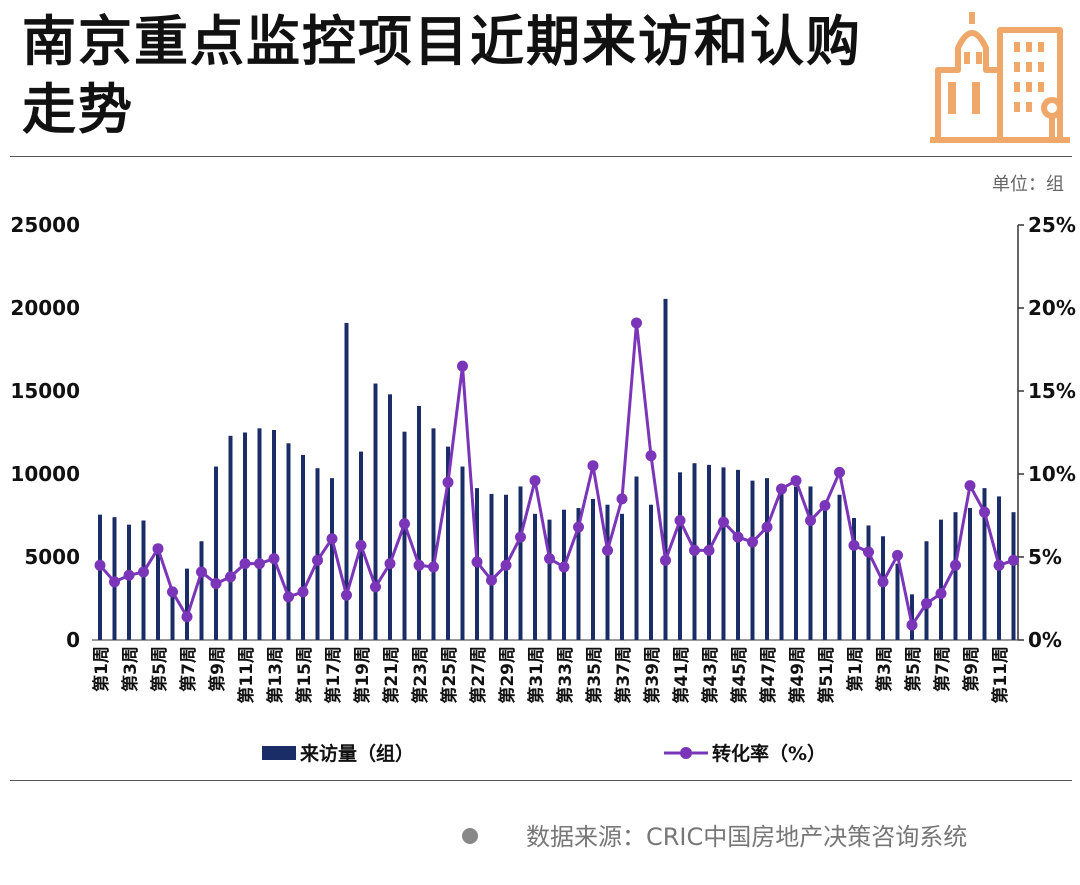 The width and height of the screenshot is (1080, 885). Describe the element at coordinates (1052, 391) in the screenshot. I see `y-right-tick-label: 15%` at that location.